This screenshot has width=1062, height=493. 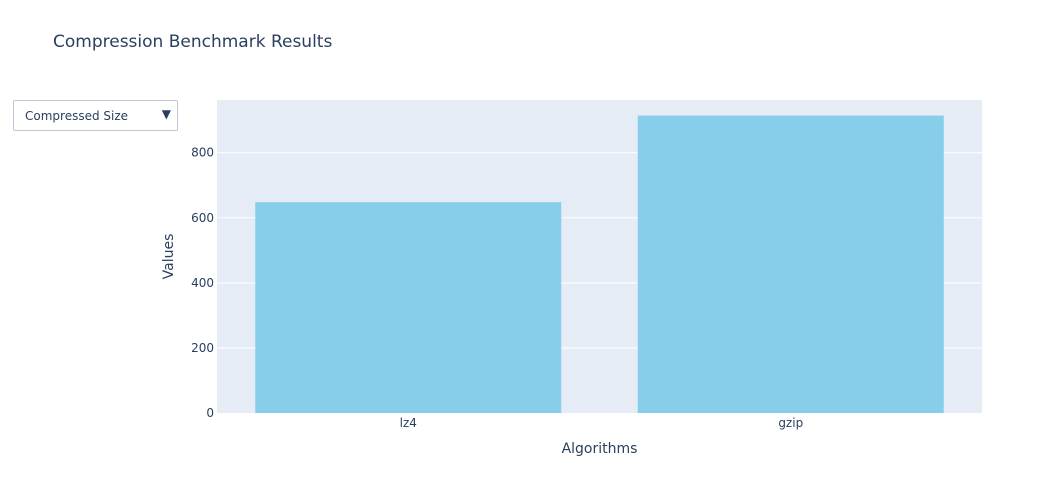 I want to click on y-tick-label: 600, so click(x=202, y=218).